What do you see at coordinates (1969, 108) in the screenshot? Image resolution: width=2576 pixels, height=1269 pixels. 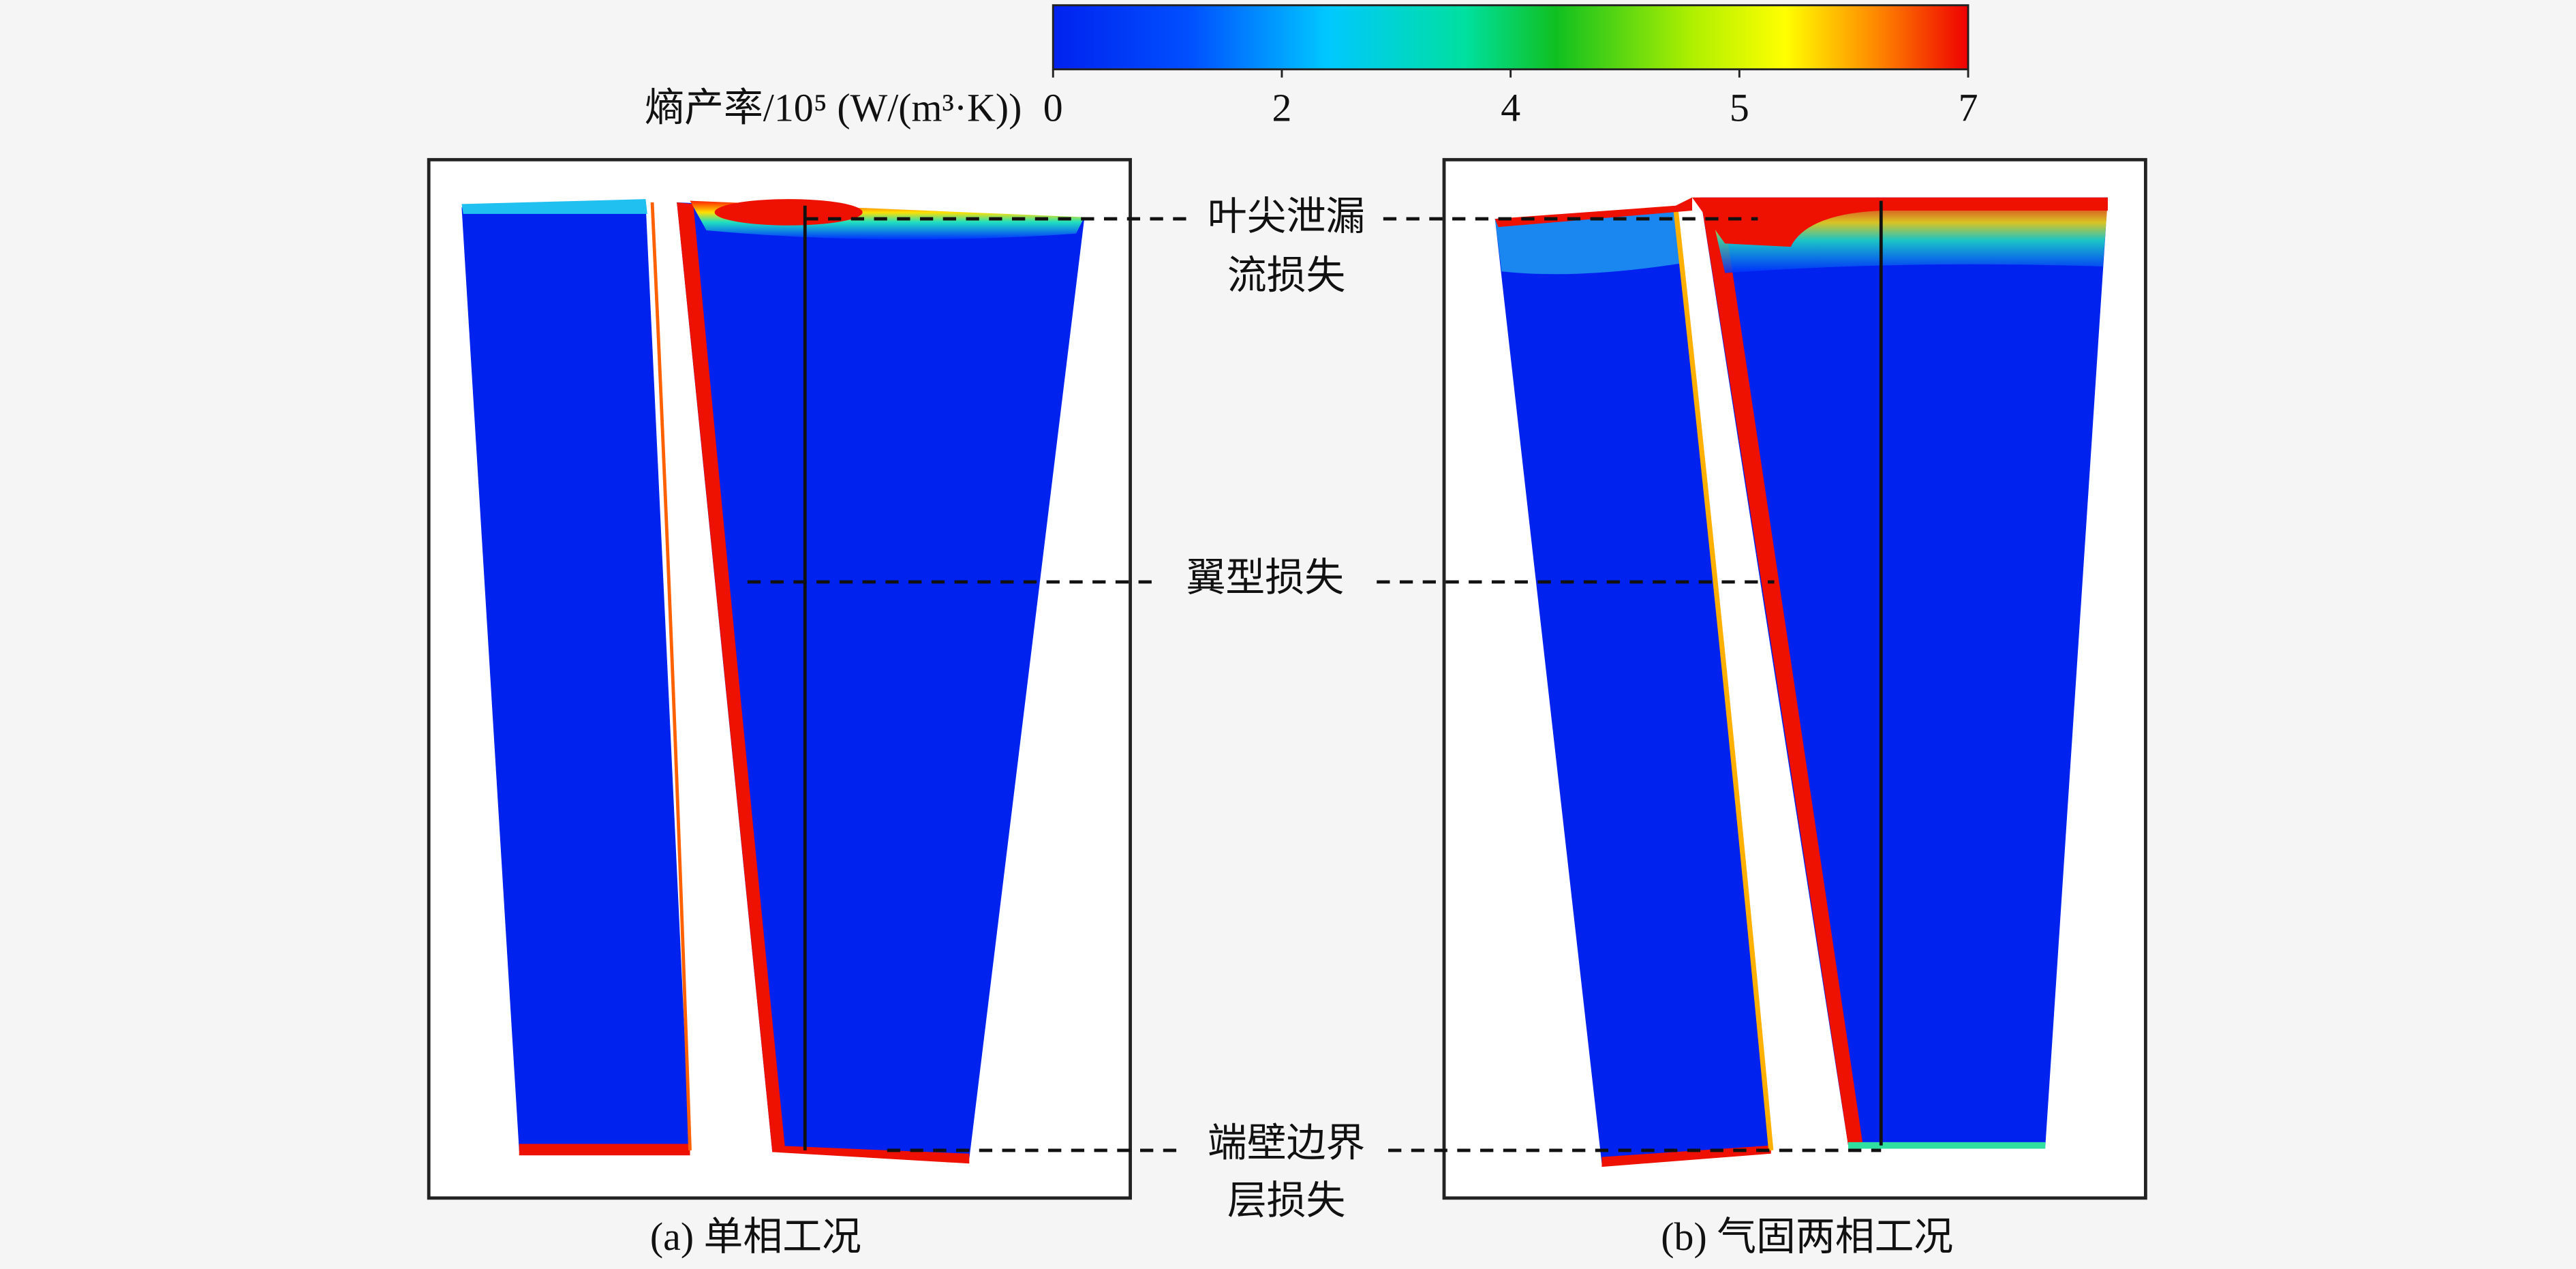 I see `colorbar-tick-label: 7` at bounding box center [1969, 108].